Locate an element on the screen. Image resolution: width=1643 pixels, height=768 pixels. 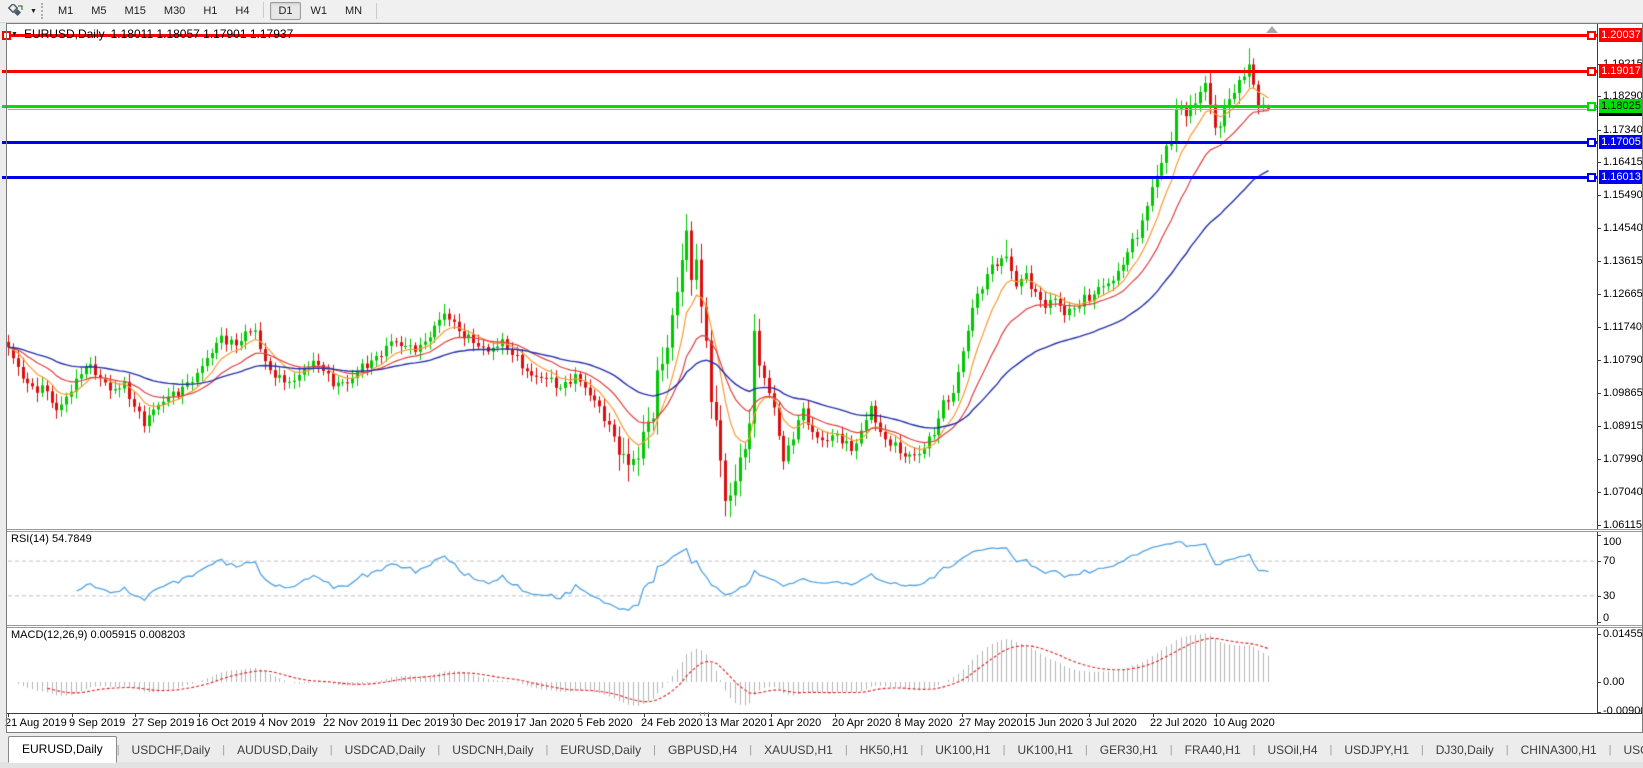
chart-tab-usdcad-daily: USDCAD,Daily is located at coordinates (385, 750).